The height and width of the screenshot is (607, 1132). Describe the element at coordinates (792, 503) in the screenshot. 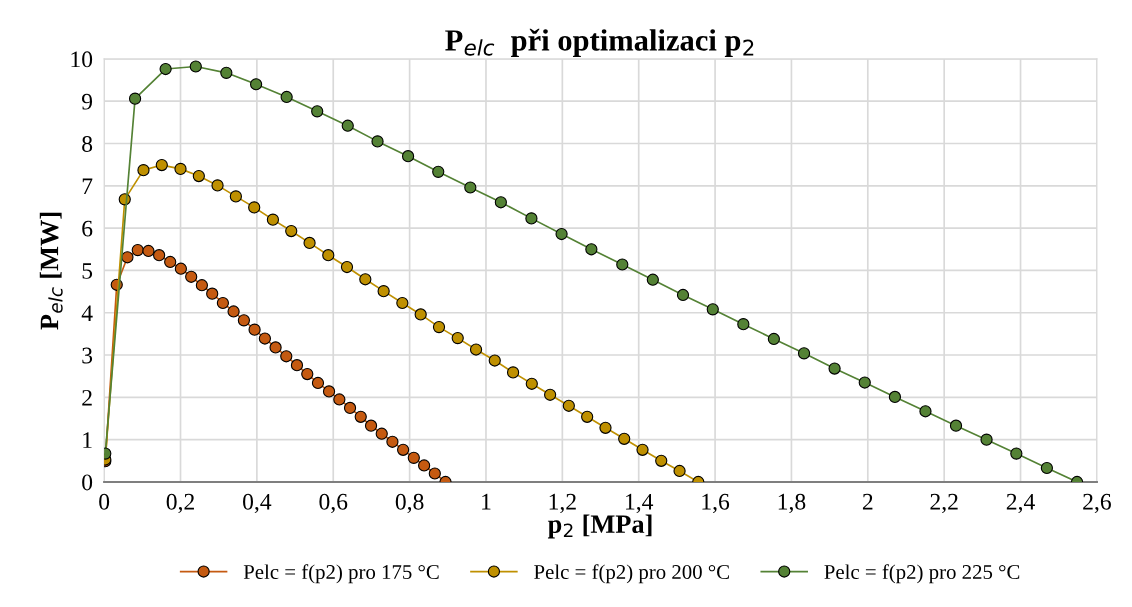

I see `x-tick-label: 1,8` at that location.